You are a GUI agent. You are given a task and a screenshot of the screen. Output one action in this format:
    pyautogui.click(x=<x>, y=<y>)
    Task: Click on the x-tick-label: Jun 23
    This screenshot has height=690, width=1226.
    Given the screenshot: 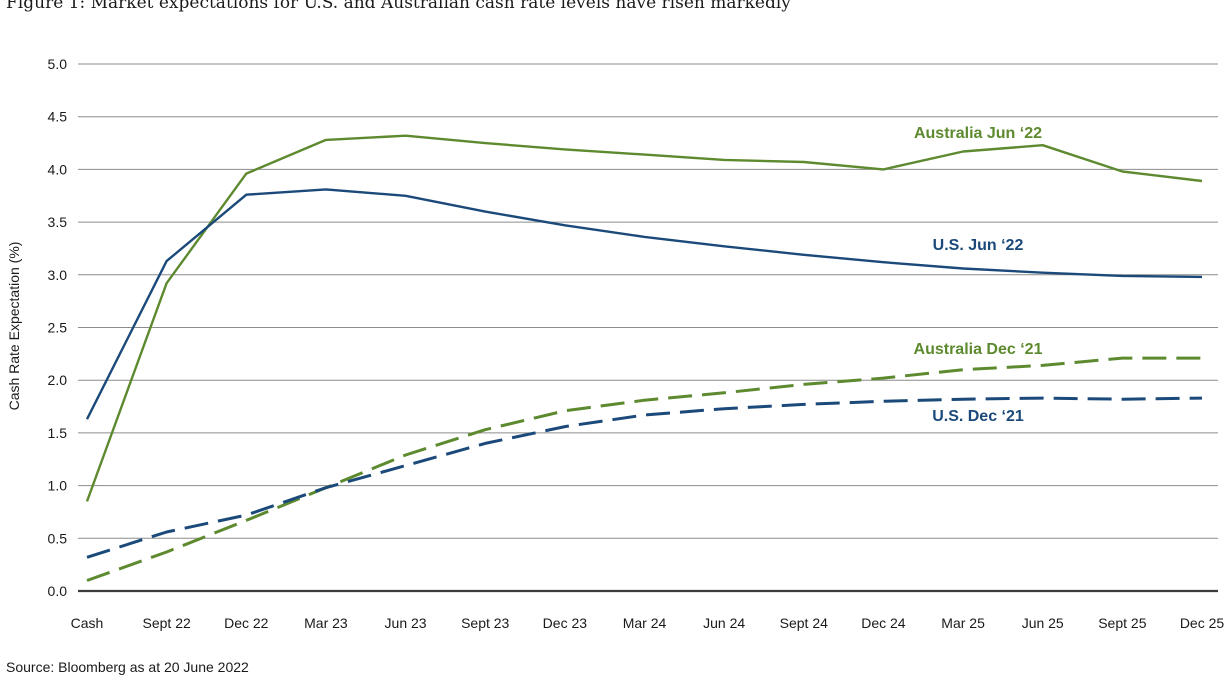 What is the action you would take?
    pyautogui.click(x=406, y=623)
    